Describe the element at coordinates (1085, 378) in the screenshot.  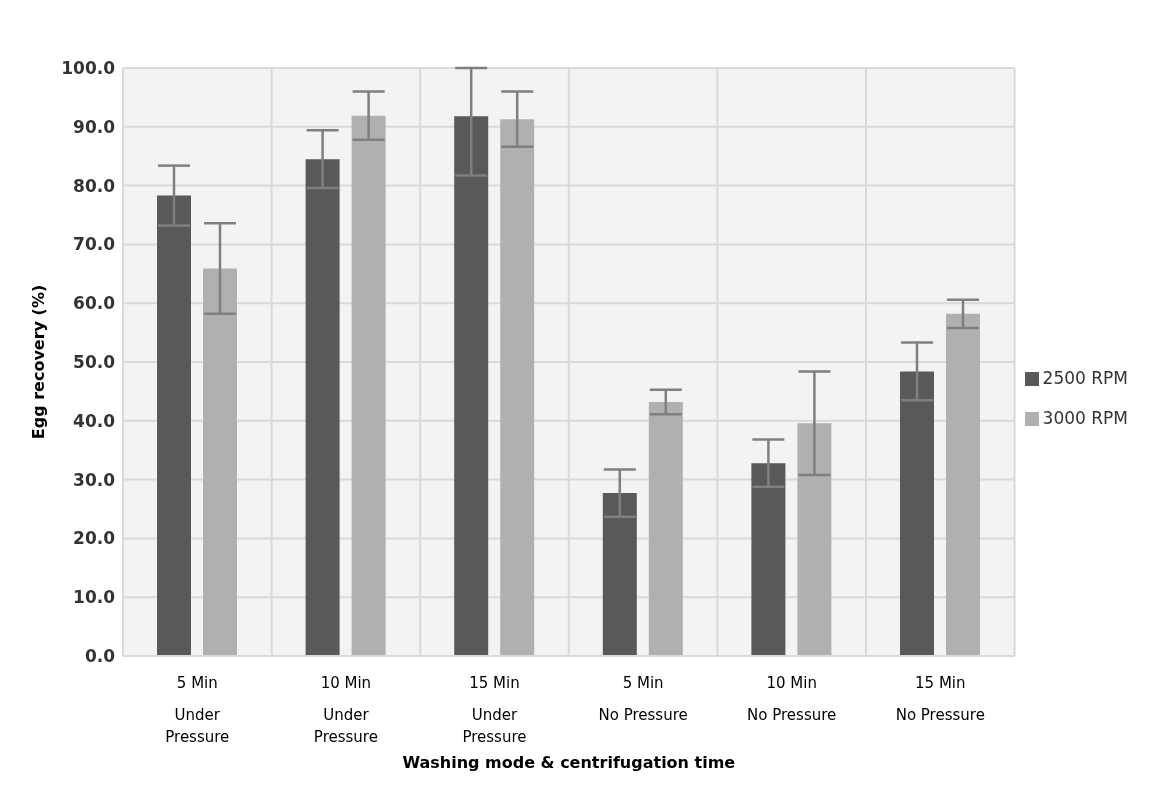
I see `legend-label: 2500 RPM` at that location.